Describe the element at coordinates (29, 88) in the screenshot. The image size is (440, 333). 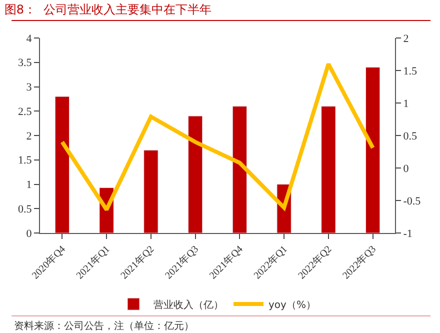
I see `y-tick-label: 3` at that location.